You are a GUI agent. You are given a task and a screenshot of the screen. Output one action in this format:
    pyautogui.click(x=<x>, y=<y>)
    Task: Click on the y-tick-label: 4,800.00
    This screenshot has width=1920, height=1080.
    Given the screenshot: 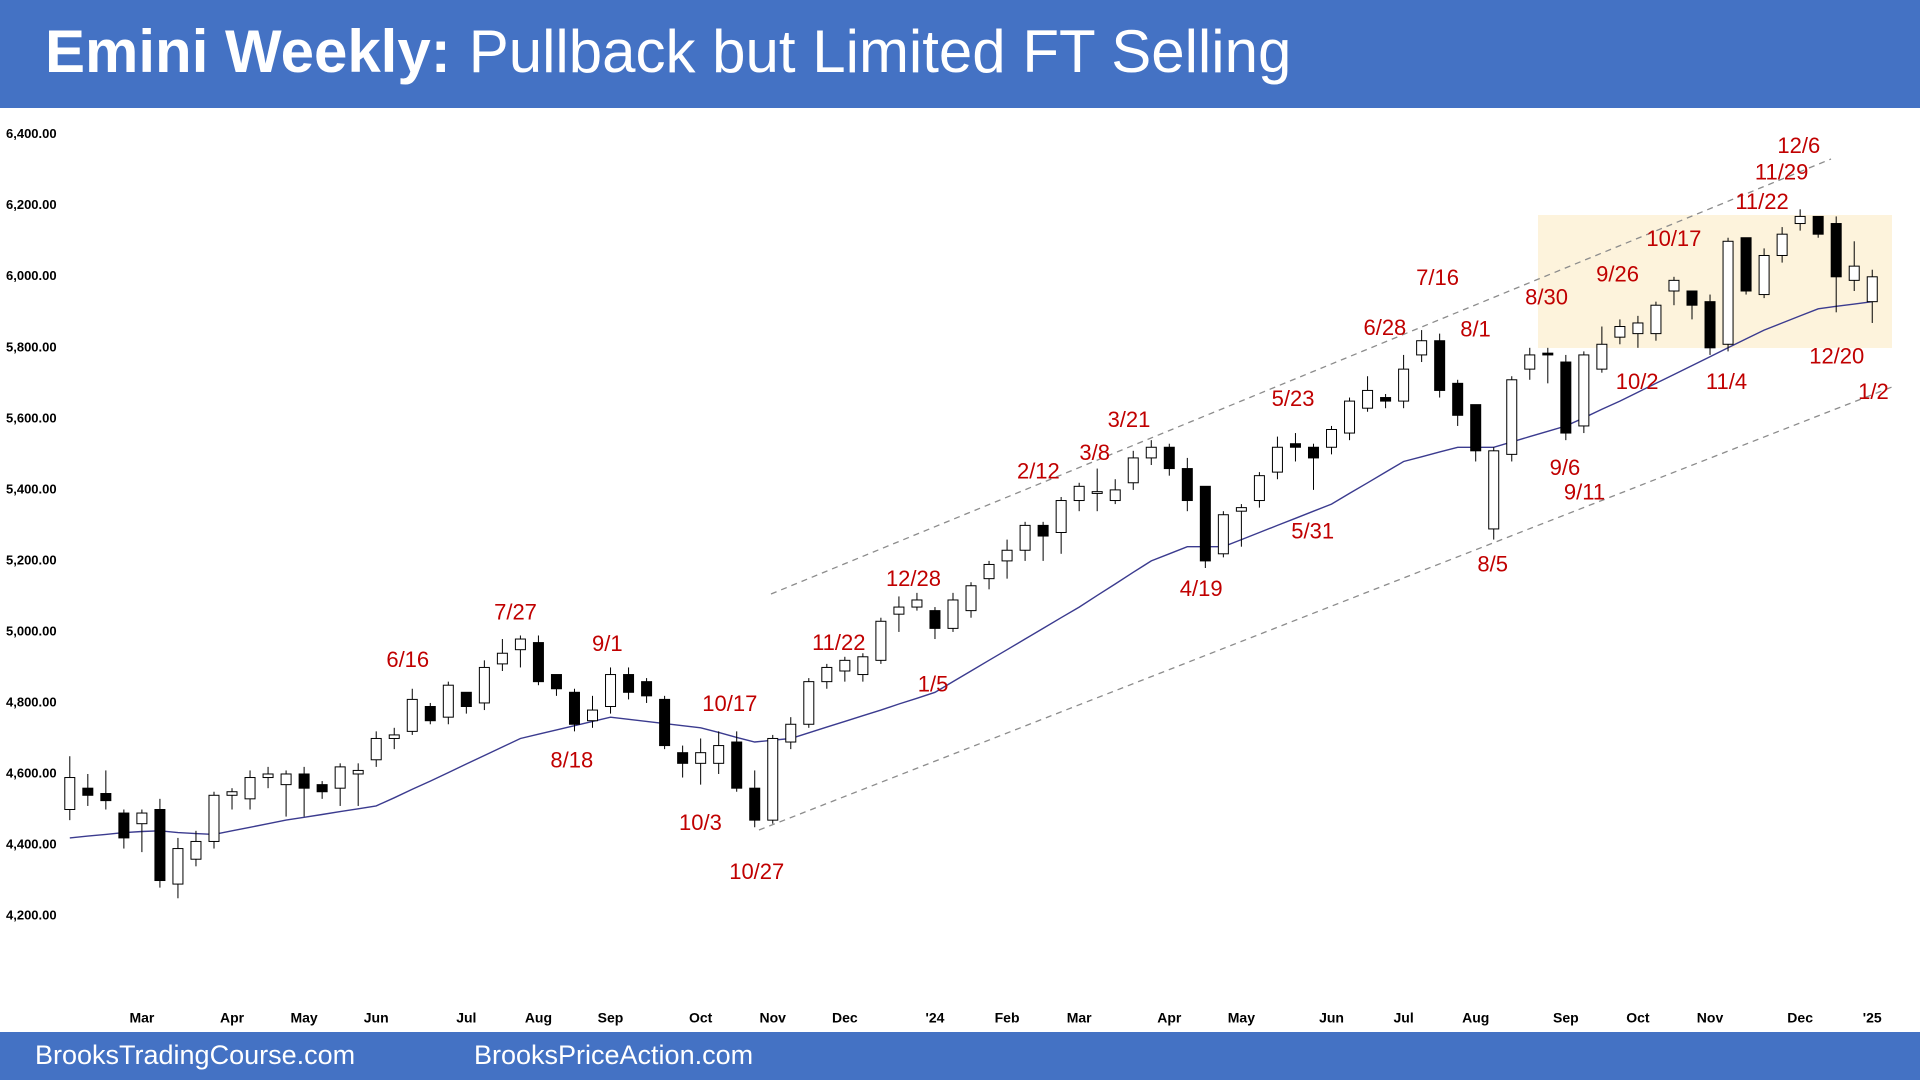 What is the action you would take?
    pyautogui.click(x=31, y=701)
    